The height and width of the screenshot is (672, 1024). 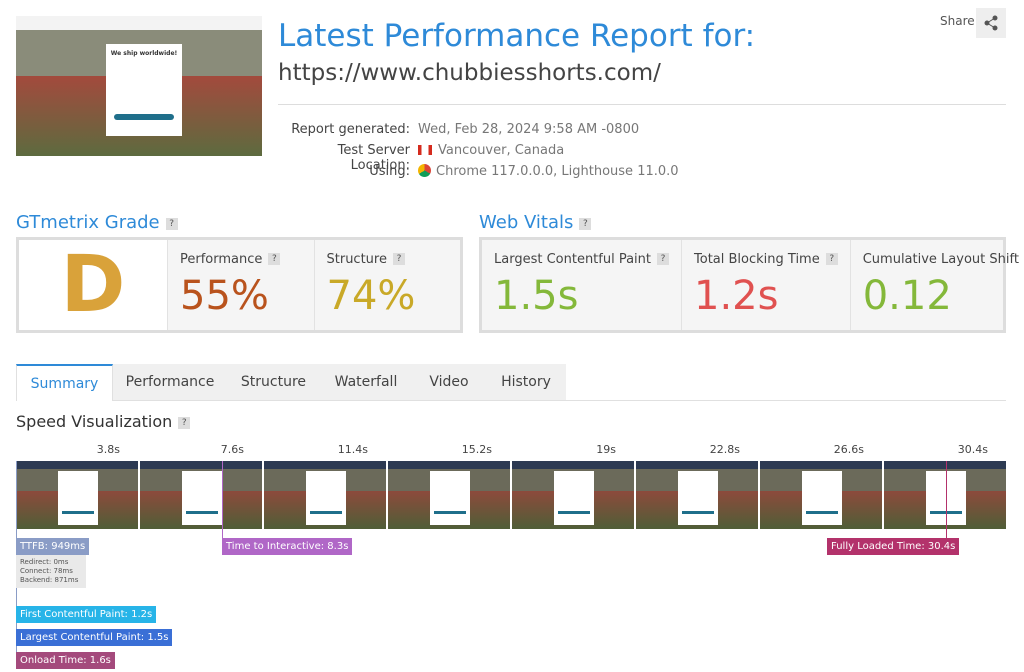 I want to click on frame-time: 7.6s, so click(x=232, y=449).